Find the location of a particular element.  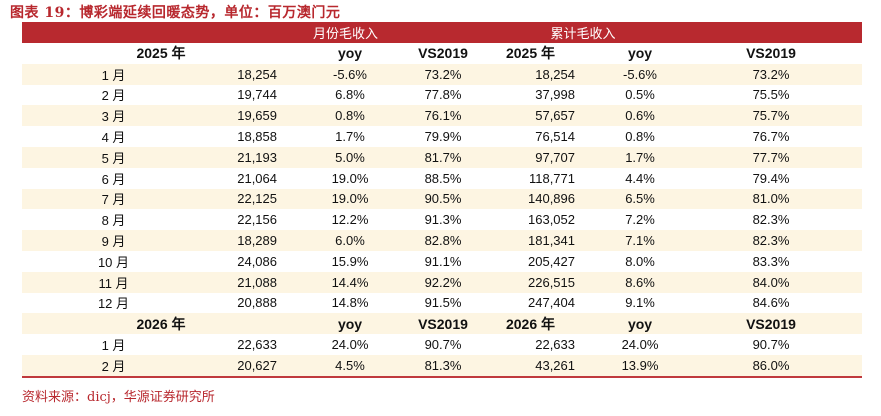

table-row: 10 月 24,086 15.9% 91.1% 205,427 8.0% 83.3% is located at coordinates (442, 261).